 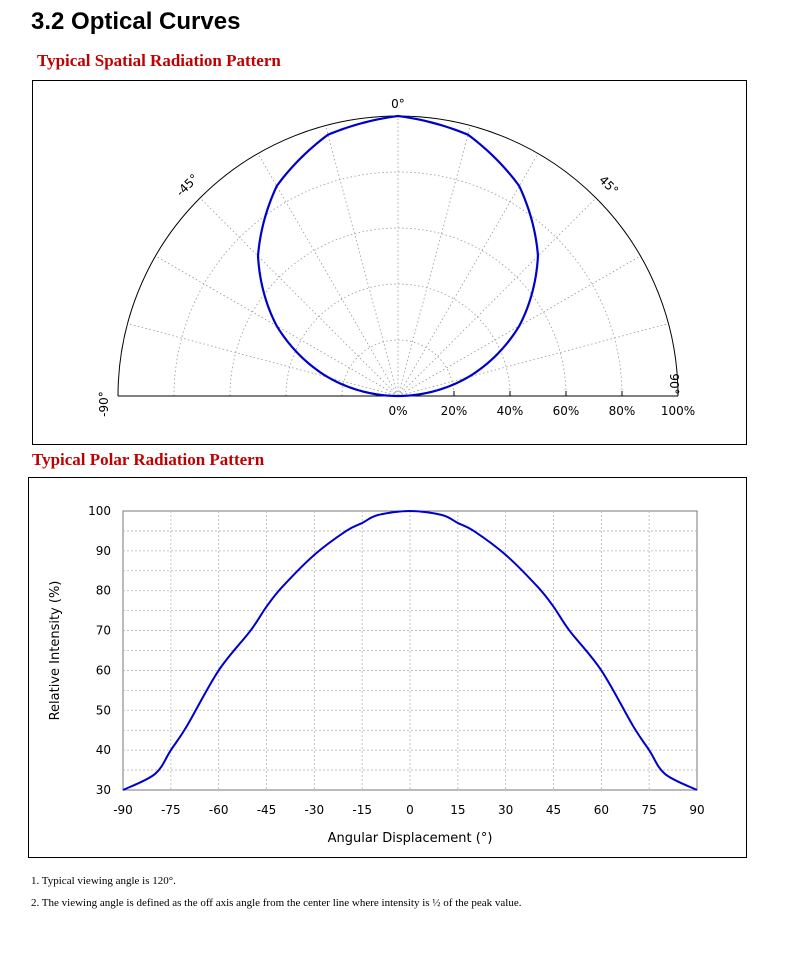 I want to click on y-axis-label: Relative Intensity (%), so click(x=55, y=651).